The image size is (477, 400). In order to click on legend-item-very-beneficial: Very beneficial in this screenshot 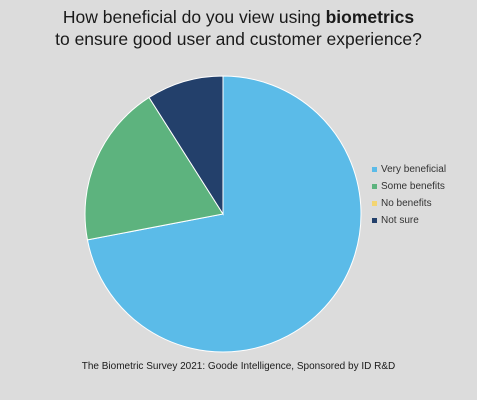, I will do `click(409, 169)`.